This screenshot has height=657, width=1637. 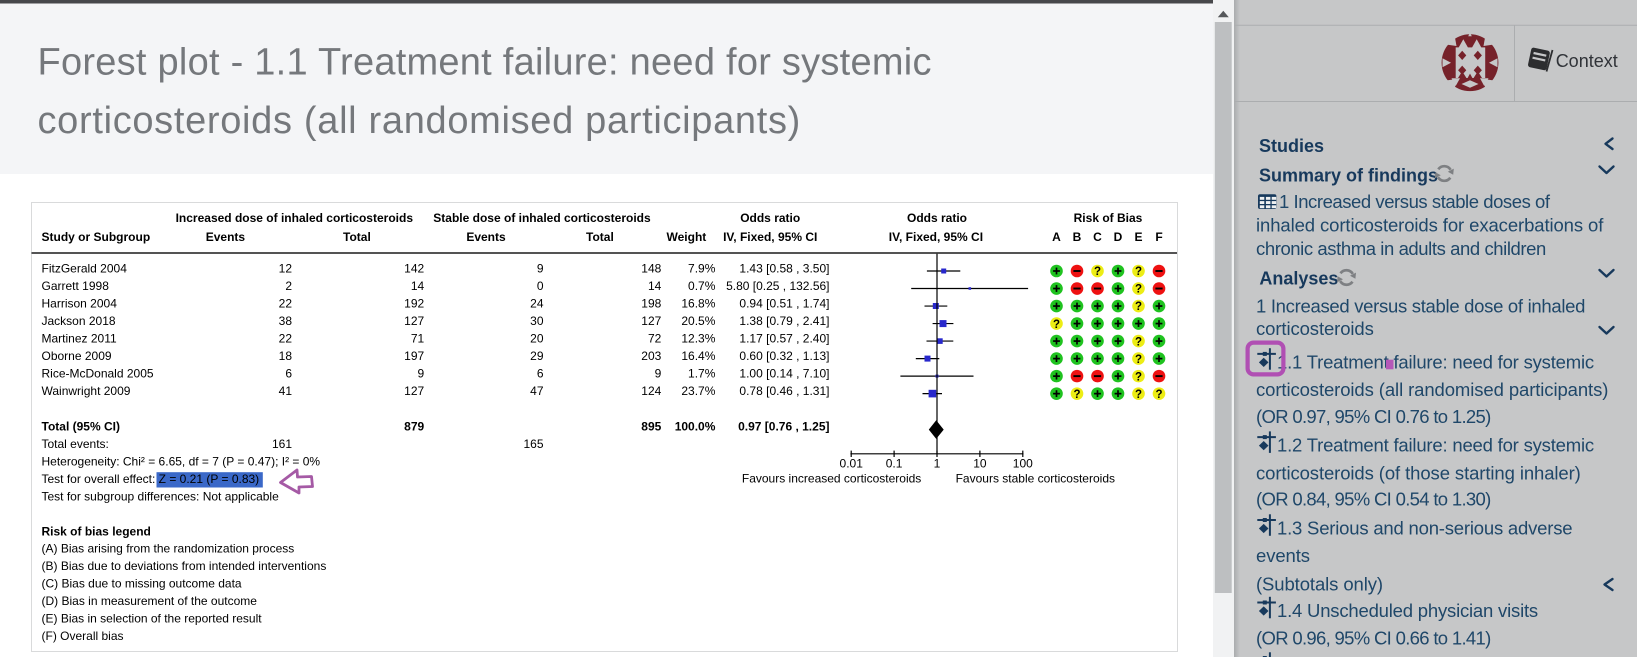 I want to click on svg-text: Jackson 2018, so click(x=79, y=321).